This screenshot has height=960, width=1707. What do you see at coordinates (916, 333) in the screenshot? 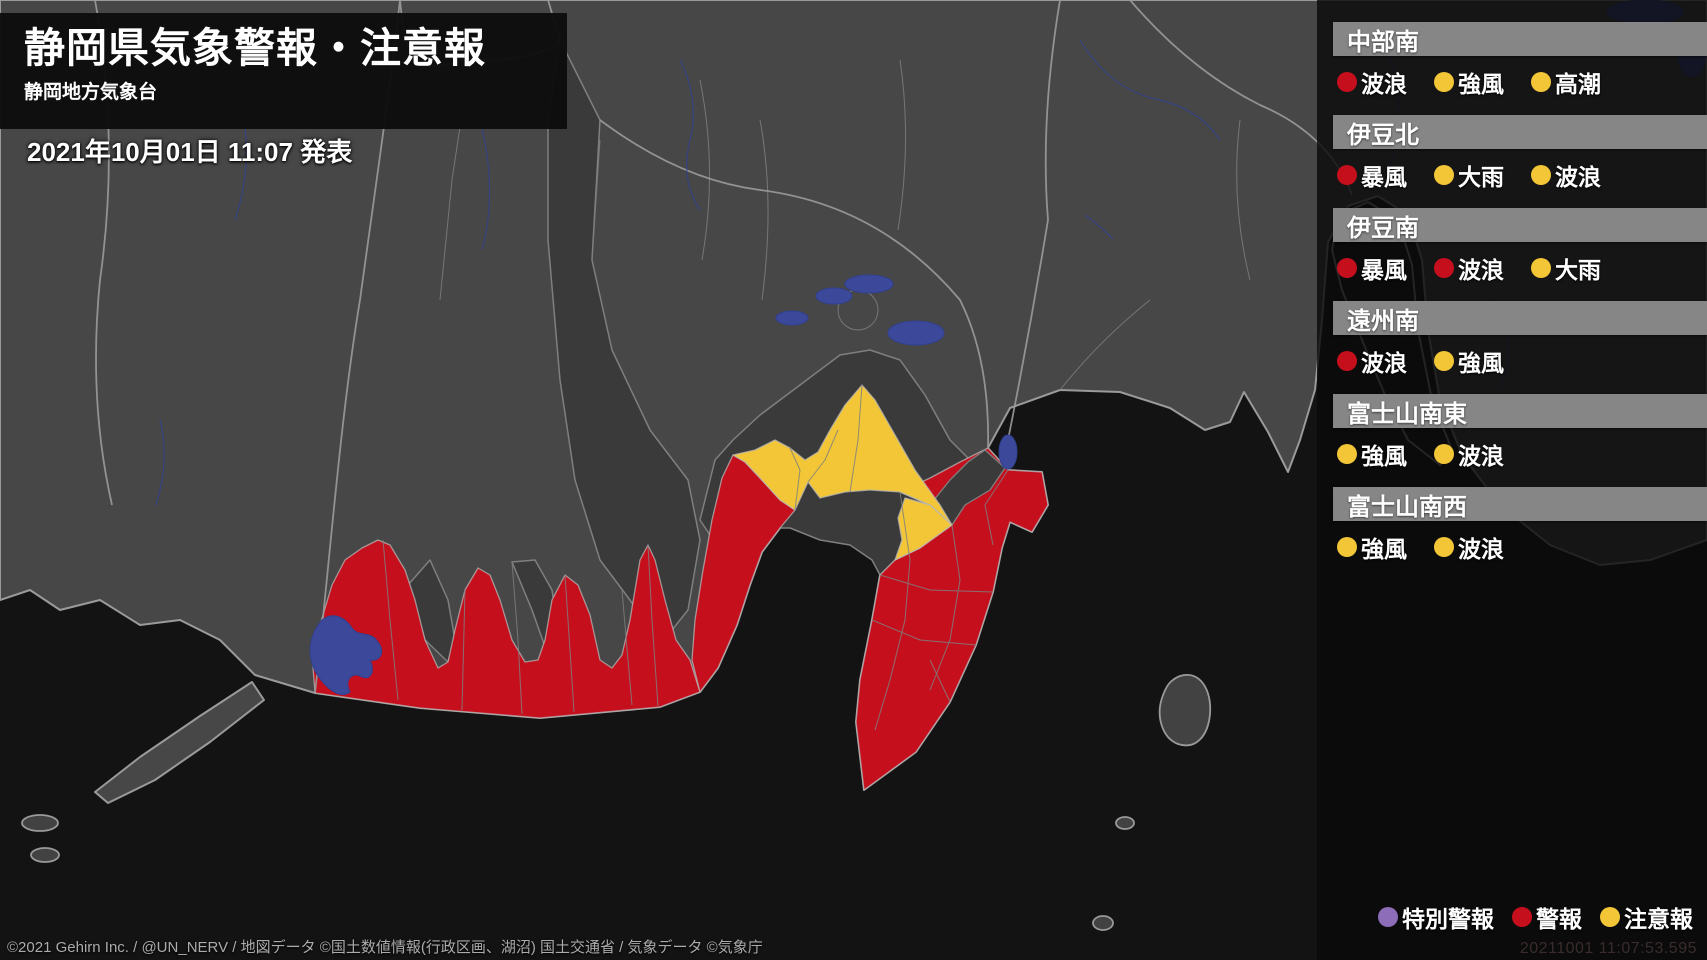
I see `lake-yamanaka` at bounding box center [916, 333].